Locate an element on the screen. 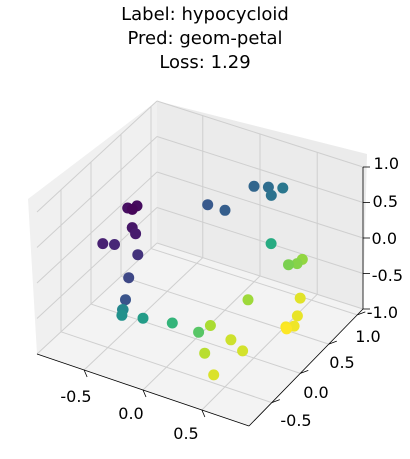 This screenshot has width=410, height=459. x-tick-label: 0.5 is located at coordinates (185, 433).